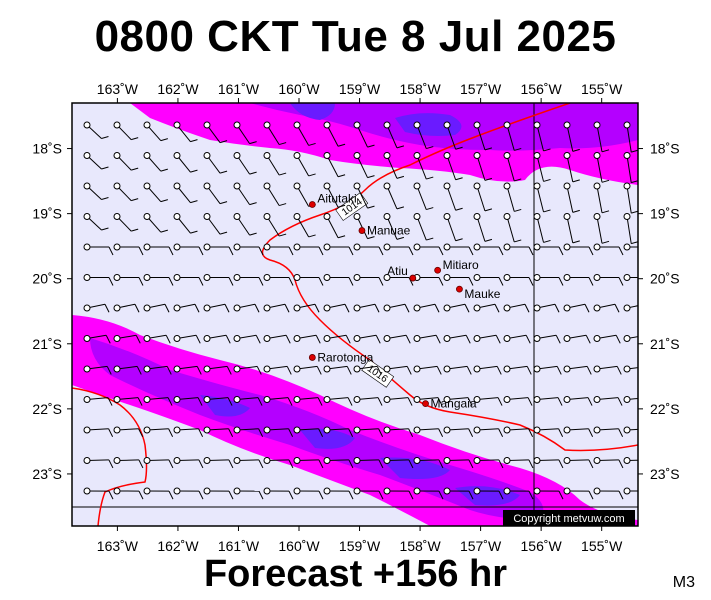 Image resolution: width=711 pixels, height=600 pixels. I want to click on lon-label-bottom: 159˚W, so click(360, 546).